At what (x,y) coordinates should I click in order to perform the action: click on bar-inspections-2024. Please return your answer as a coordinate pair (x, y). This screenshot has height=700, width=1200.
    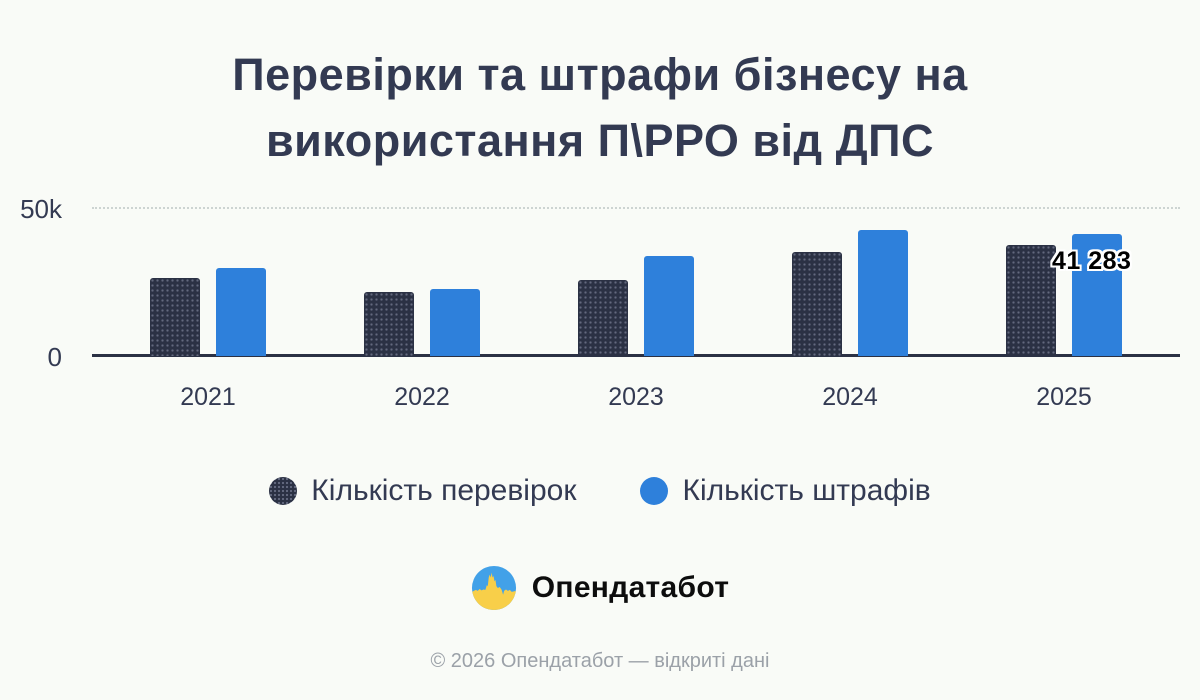
    Looking at the image, I should click on (817, 304).